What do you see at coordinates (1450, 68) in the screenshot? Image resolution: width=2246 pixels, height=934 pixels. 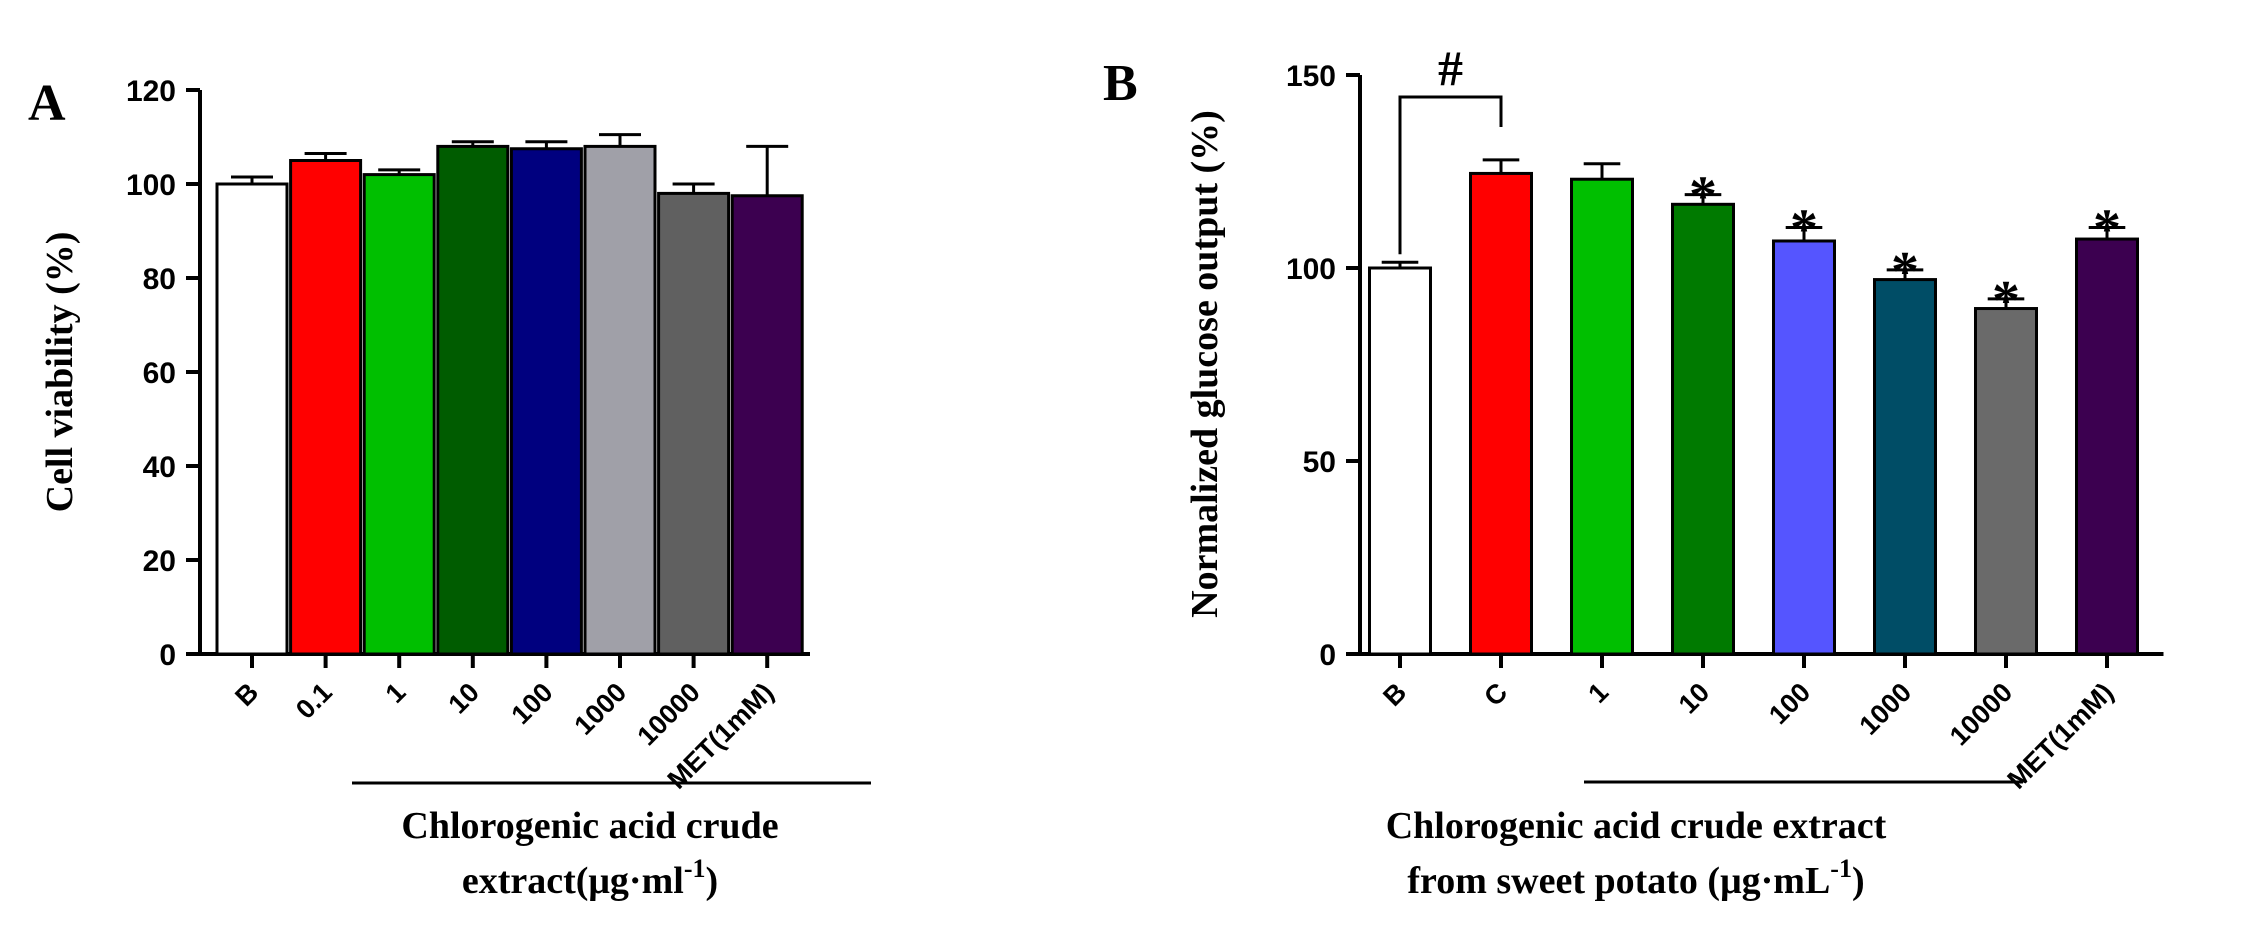 I see `bracket-label: #` at bounding box center [1450, 68].